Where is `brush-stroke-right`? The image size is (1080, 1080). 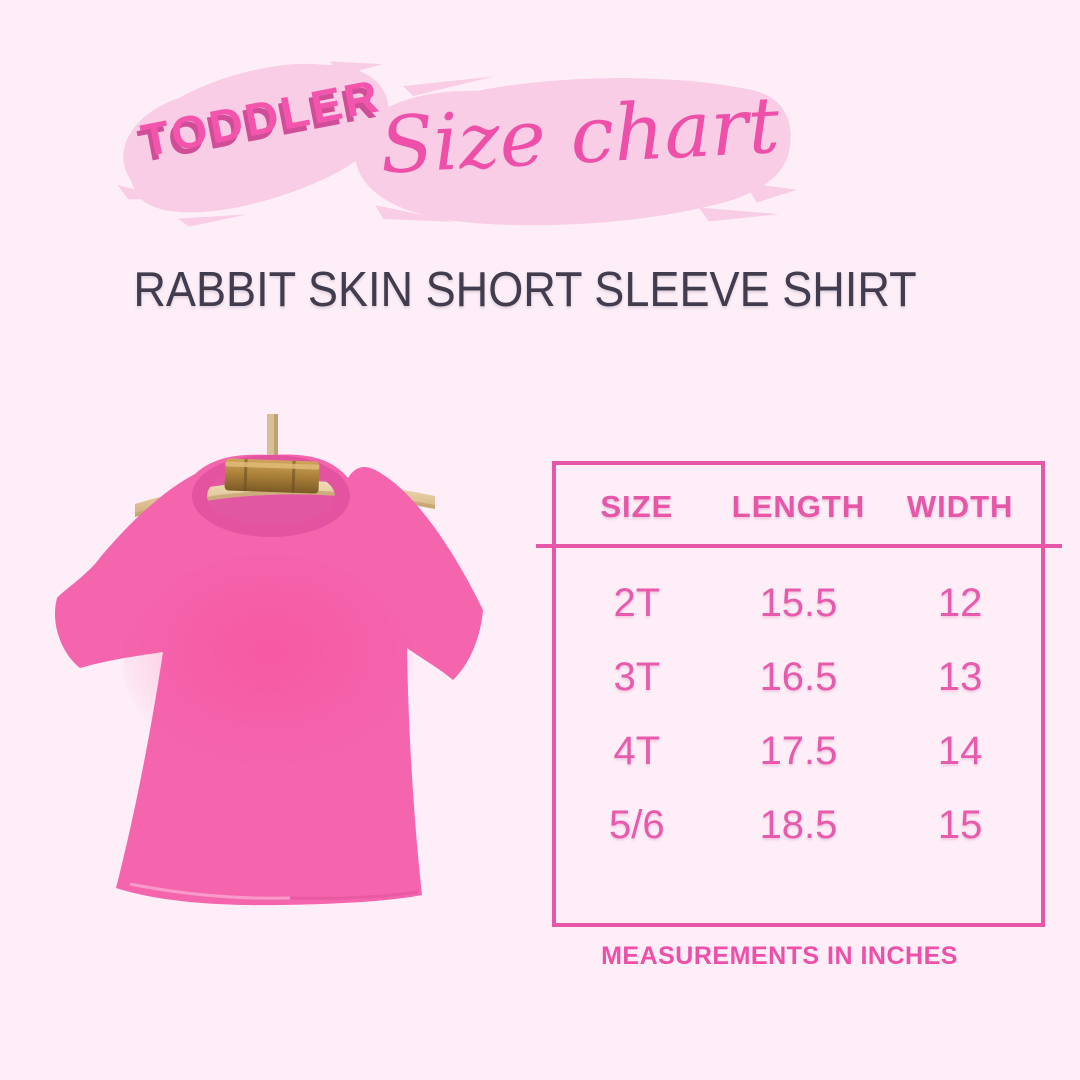 brush-stroke-right is located at coordinates (576, 151).